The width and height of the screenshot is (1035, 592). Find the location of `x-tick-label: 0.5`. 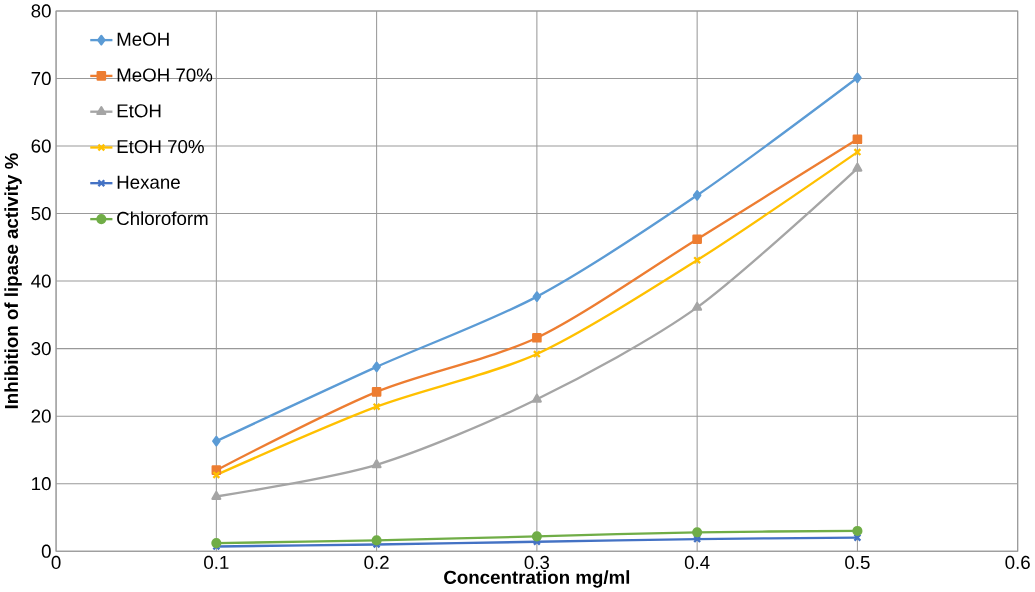

x-tick-label: 0.5 is located at coordinates (857, 562).